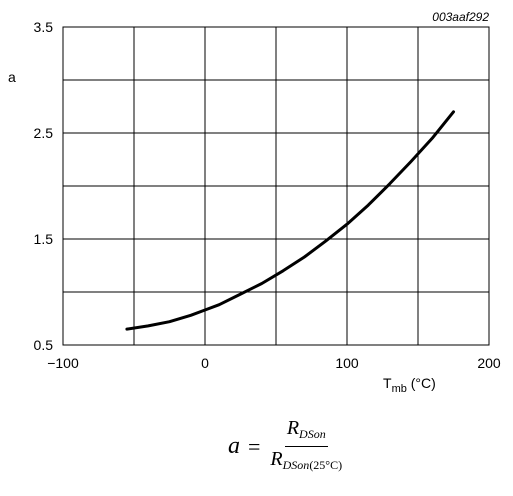 The image size is (513, 496). Describe the element at coordinates (44, 27) in the screenshot. I see `y-tick-label: 3.5` at that location.